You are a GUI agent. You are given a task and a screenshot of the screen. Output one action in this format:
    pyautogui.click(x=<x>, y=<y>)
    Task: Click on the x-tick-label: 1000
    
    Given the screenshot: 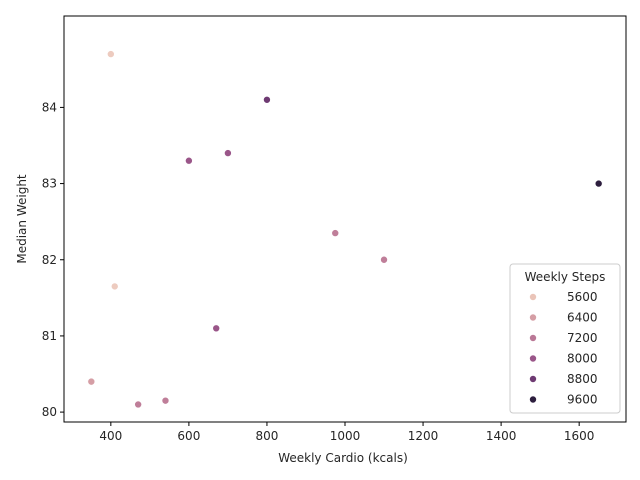 What is the action you would take?
    pyautogui.click(x=345, y=436)
    